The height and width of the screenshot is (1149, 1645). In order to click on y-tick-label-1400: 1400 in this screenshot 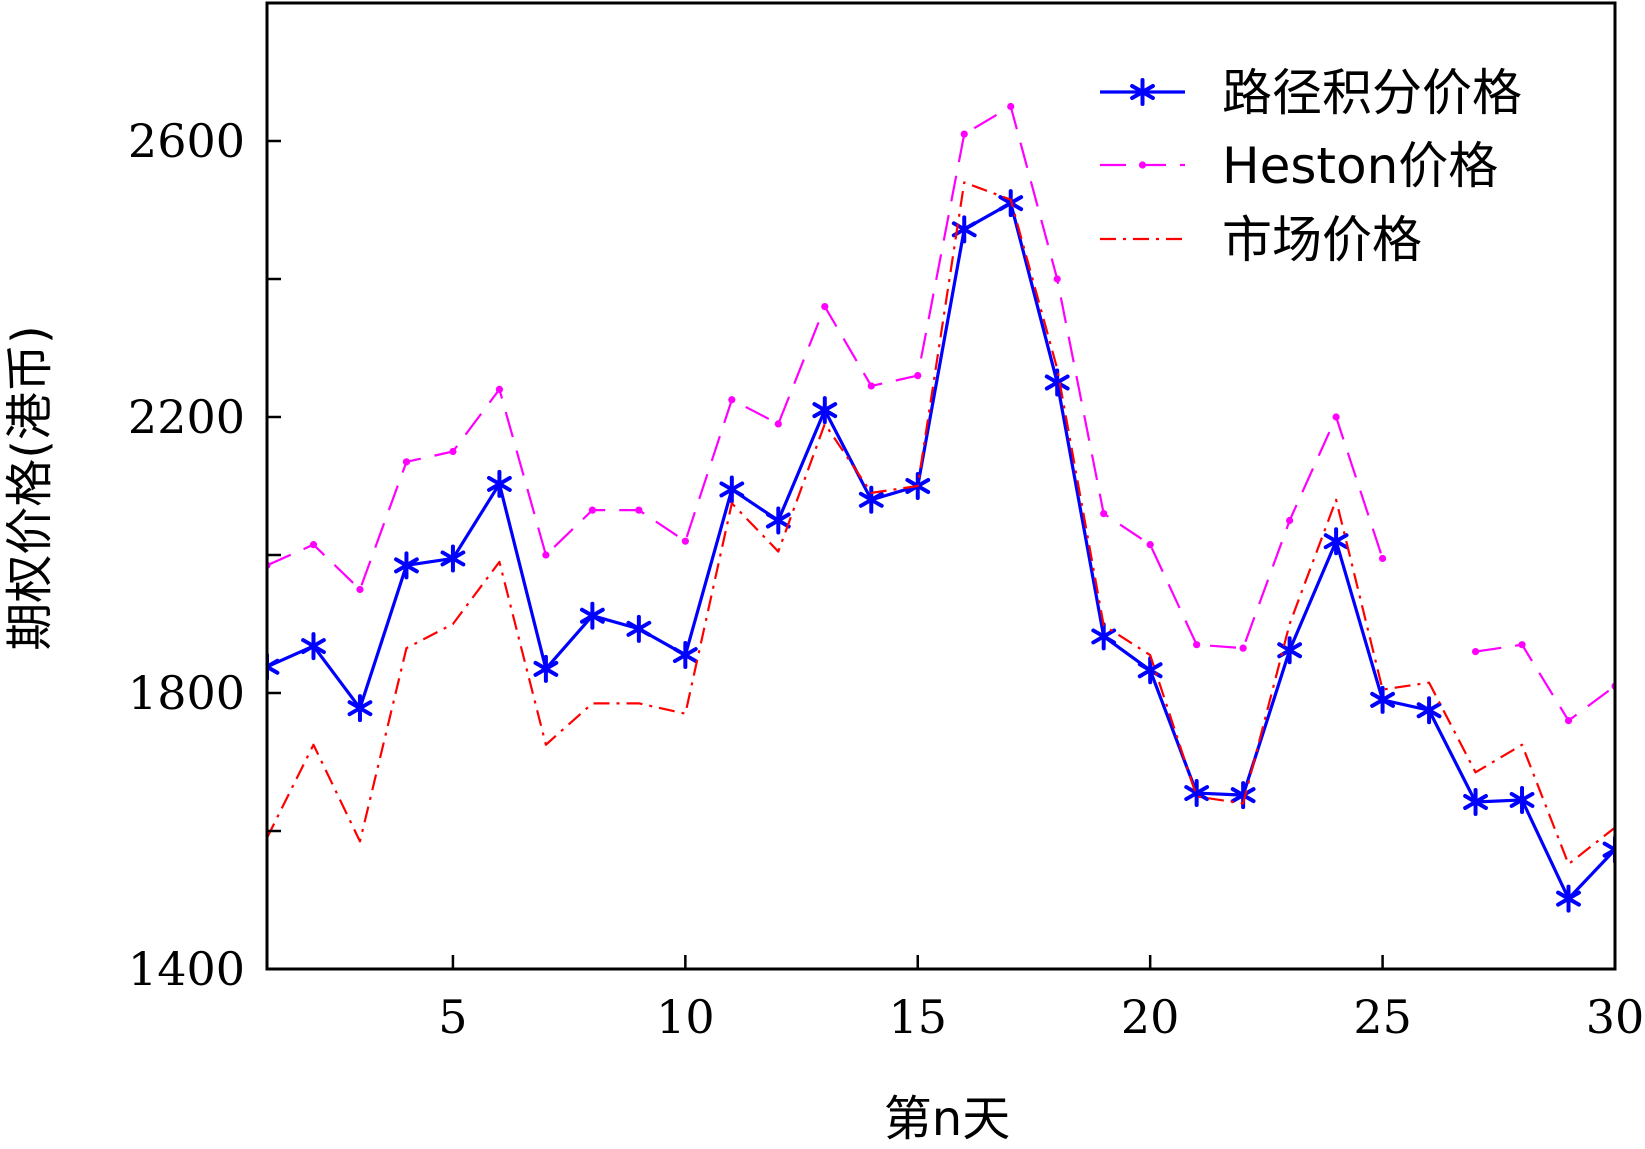, I will do `click(186, 969)`.